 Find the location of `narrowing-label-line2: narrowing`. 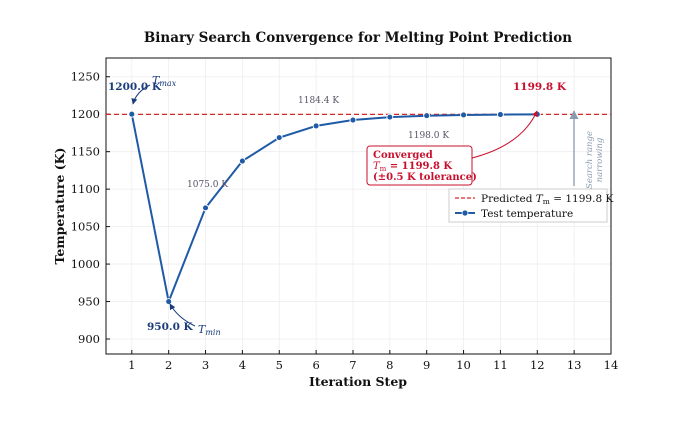

narrowing-label-line2: narrowing is located at coordinates (600, 159).